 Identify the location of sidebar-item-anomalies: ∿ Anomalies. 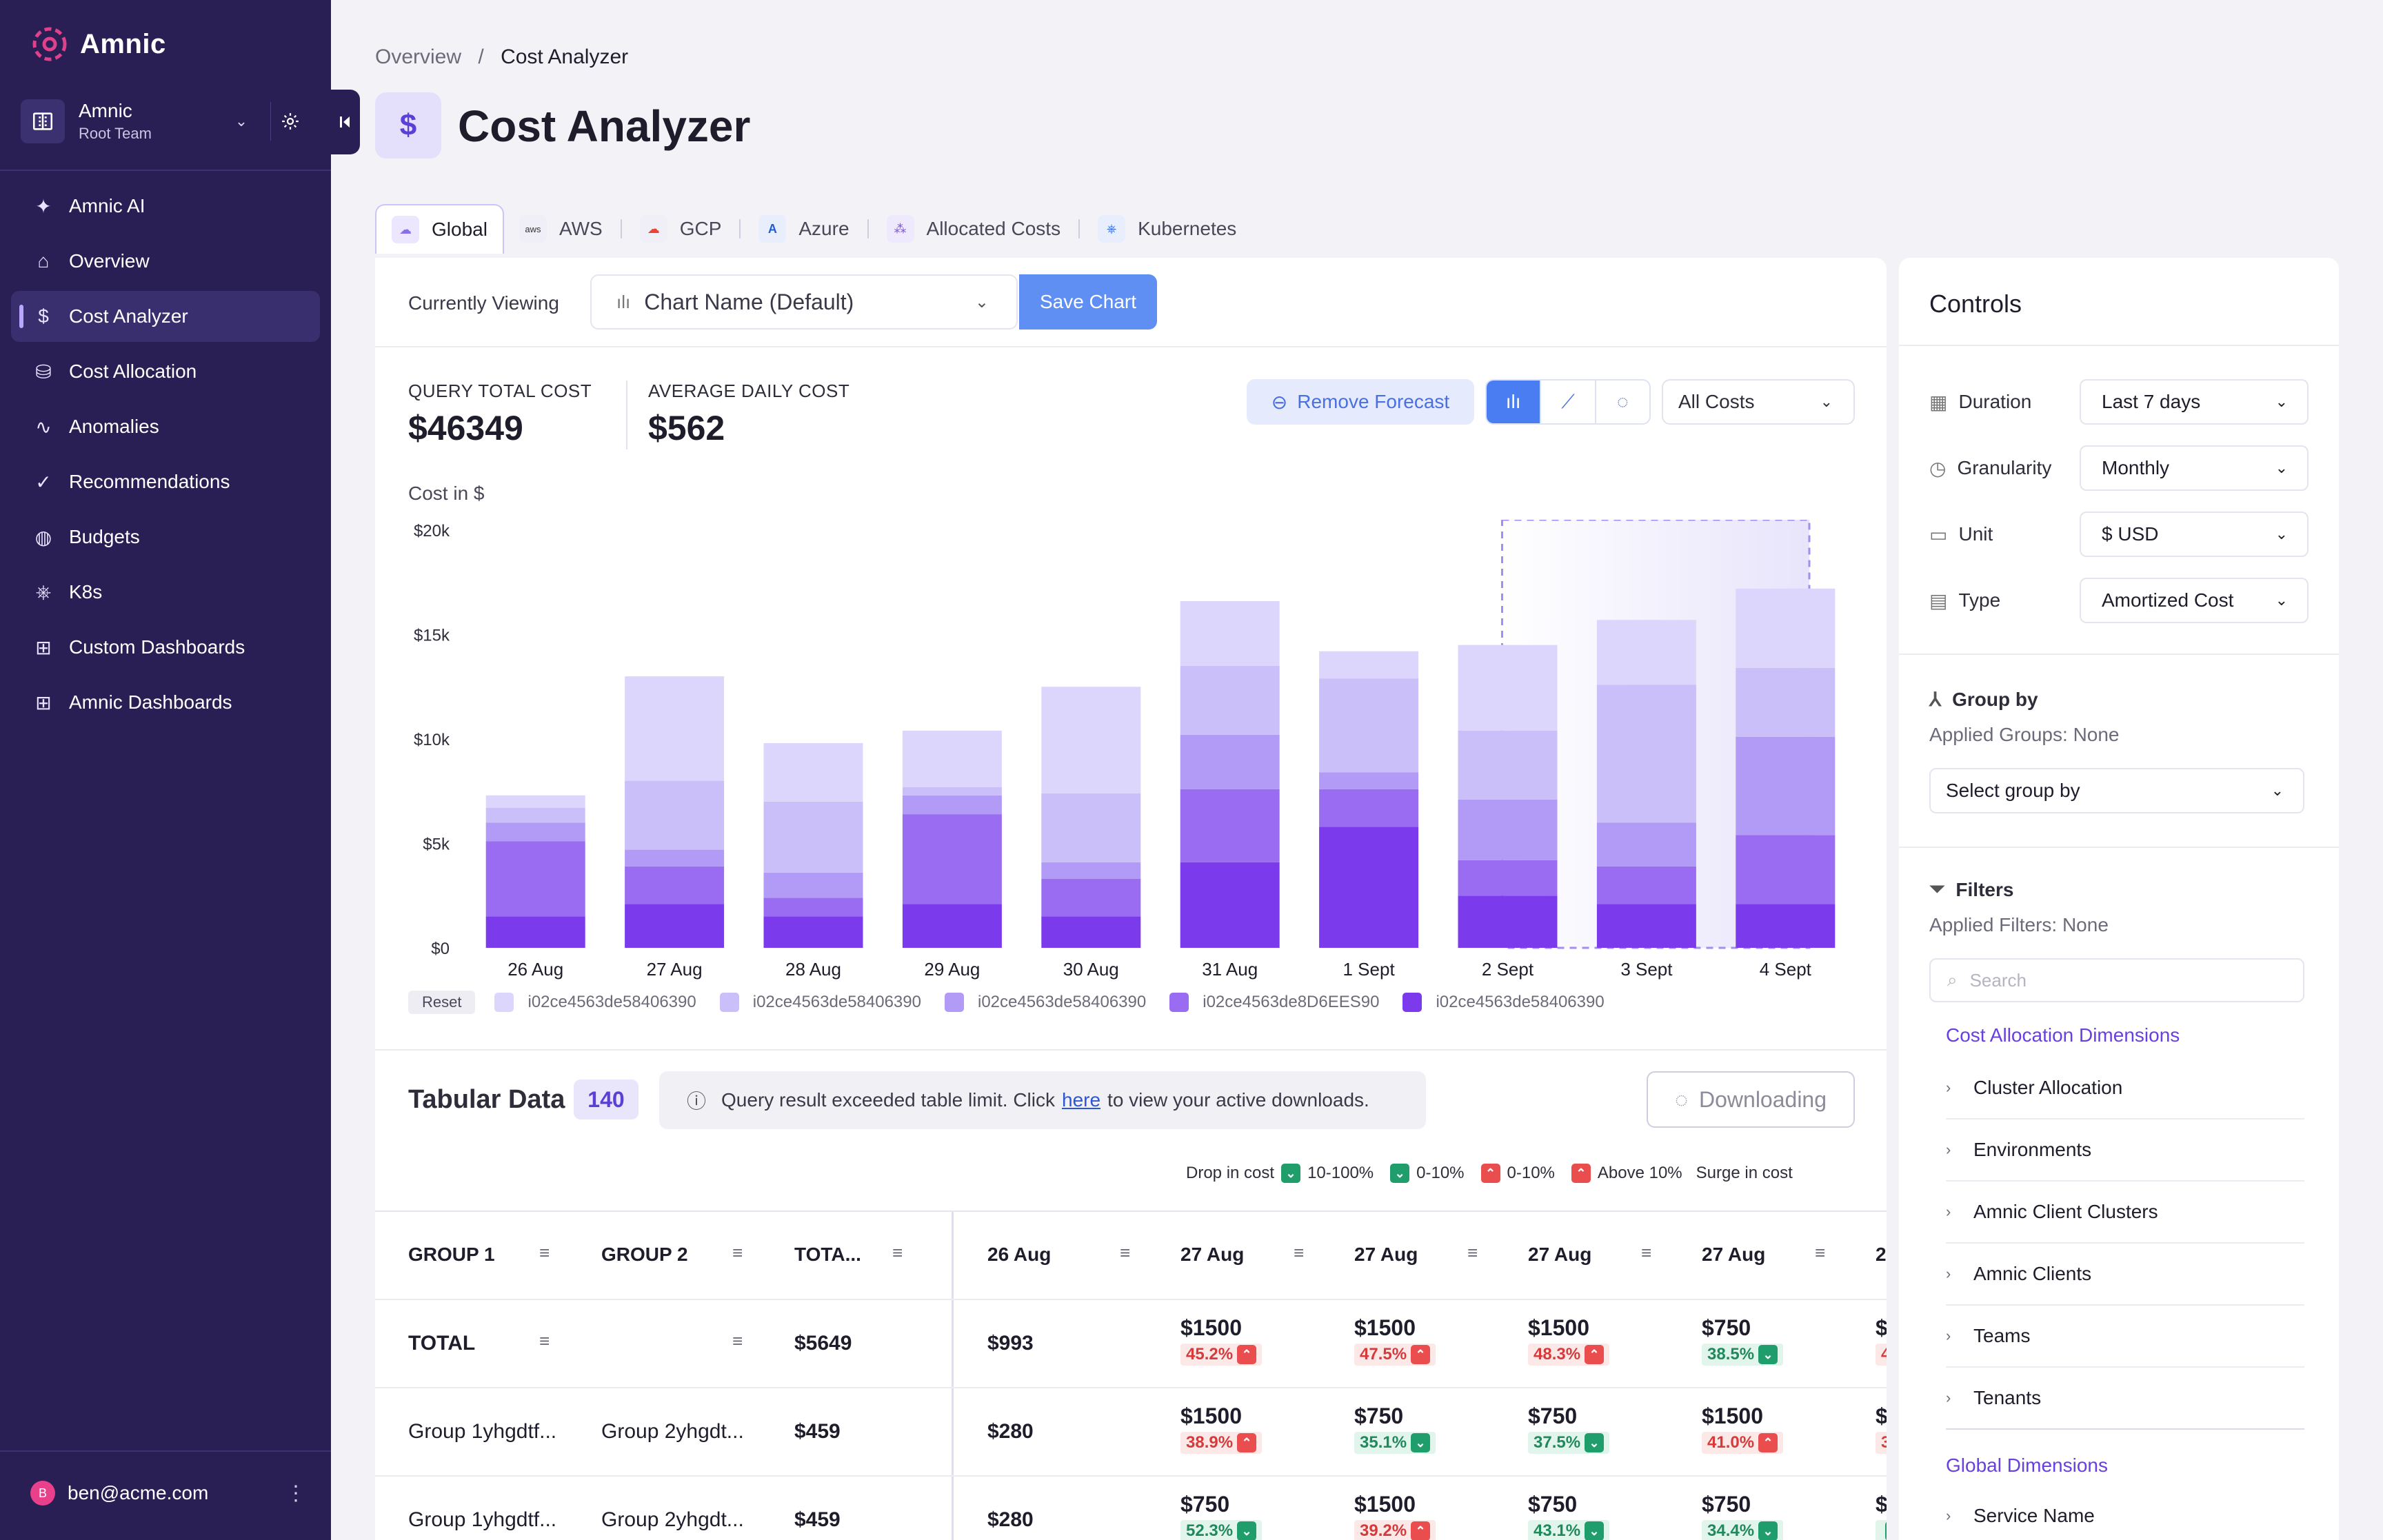
(165, 427).